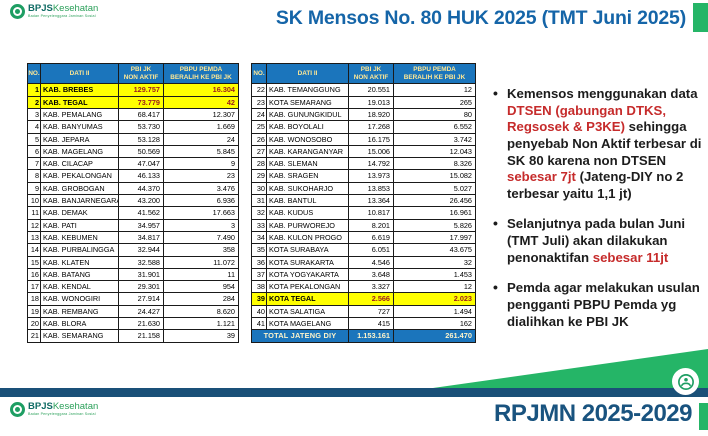  What do you see at coordinates (307, 237) in the screenshot?
I see `row-region-name: KAB. KULON PROGO` at bounding box center [307, 237].